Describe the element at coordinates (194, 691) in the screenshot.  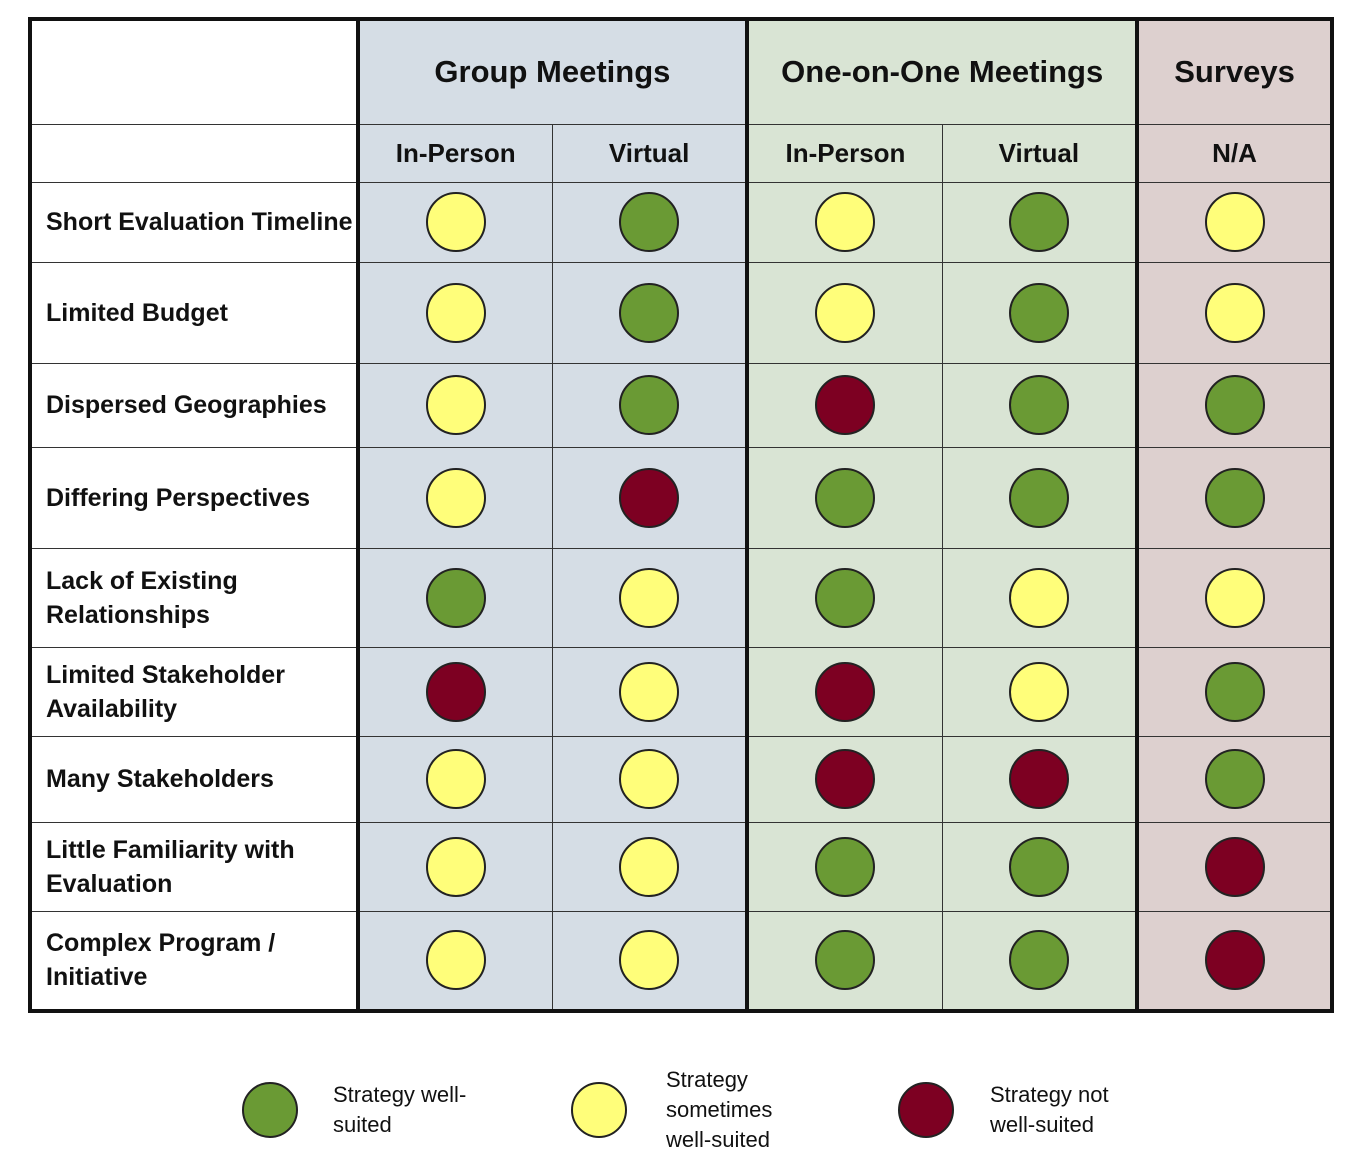
I see `row-label: Limited Stakeholder Availability` at that location.